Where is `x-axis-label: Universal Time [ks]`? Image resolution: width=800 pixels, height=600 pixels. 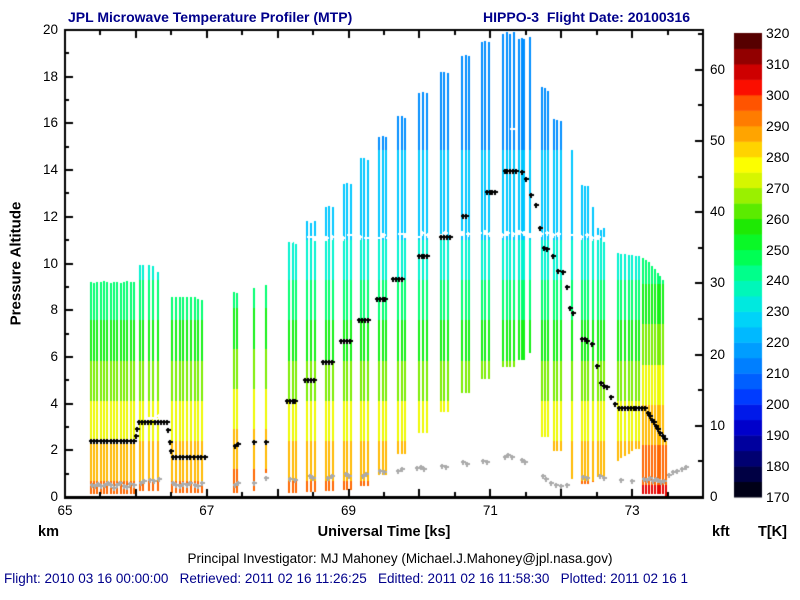
x-axis-label: Universal Time [ks] is located at coordinates (384, 532).